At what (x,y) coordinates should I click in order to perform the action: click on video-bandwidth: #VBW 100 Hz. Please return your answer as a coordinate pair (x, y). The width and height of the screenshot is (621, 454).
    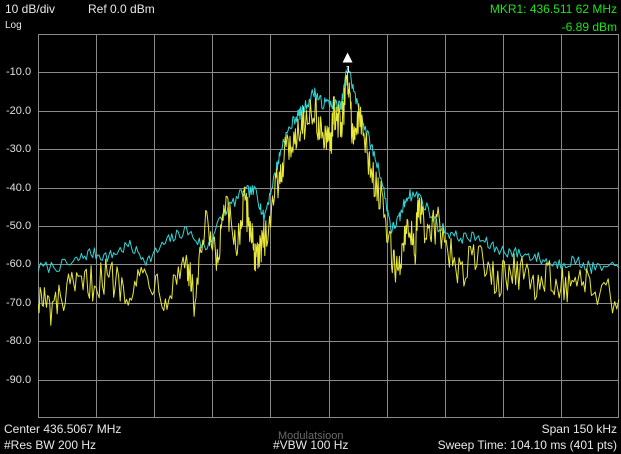
    Looking at the image, I should click on (311, 445).